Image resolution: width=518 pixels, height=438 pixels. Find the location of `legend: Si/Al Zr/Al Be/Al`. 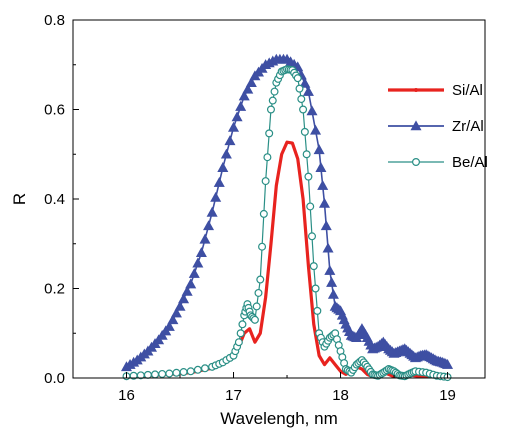

legend: Si/Al Zr/Al Be/Al is located at coordinates (438, 126).